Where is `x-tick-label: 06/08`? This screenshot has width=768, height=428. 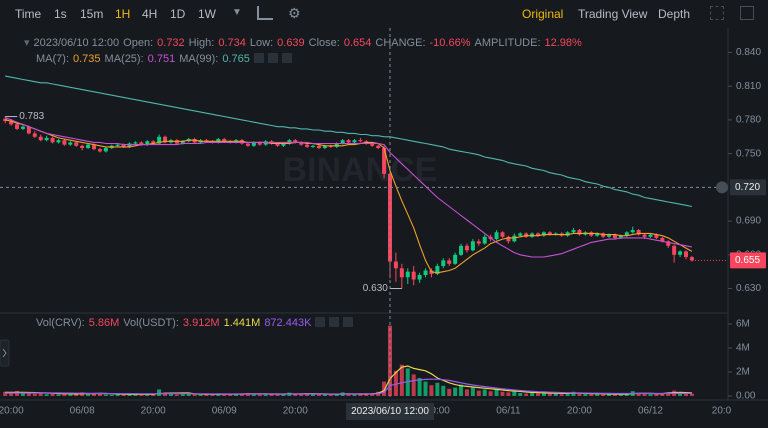 x-tick-label: 06/08 is located at coordinates (82, 411).